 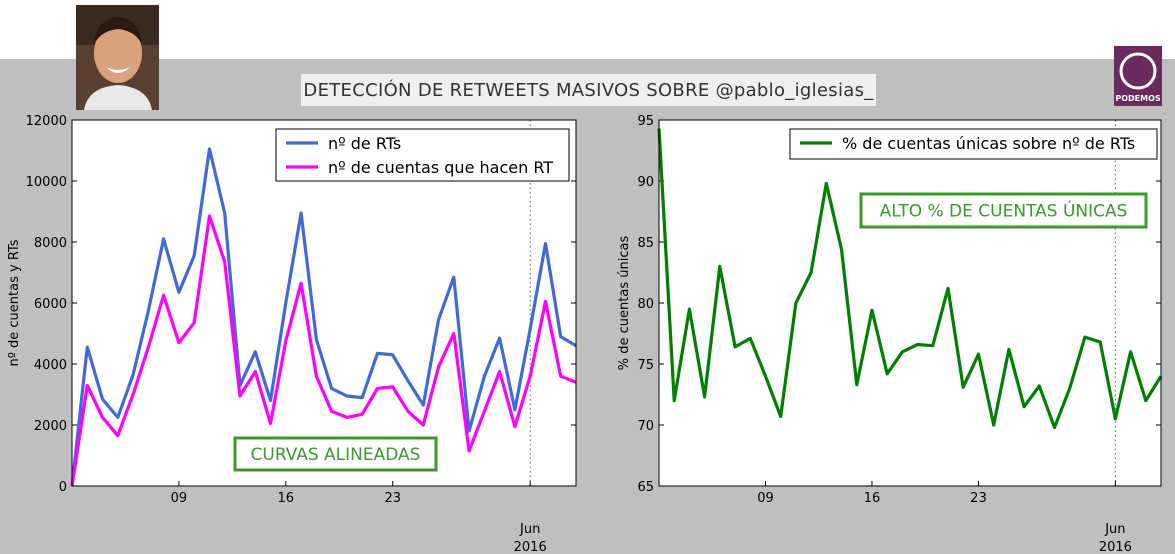 I want to click on header-strip, so click(x=587, y=29).